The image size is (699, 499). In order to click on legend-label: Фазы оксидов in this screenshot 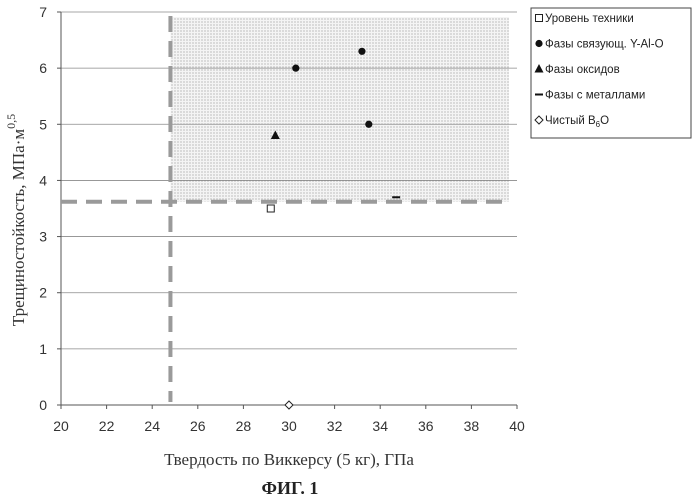, I will do `click(582, 70)`.